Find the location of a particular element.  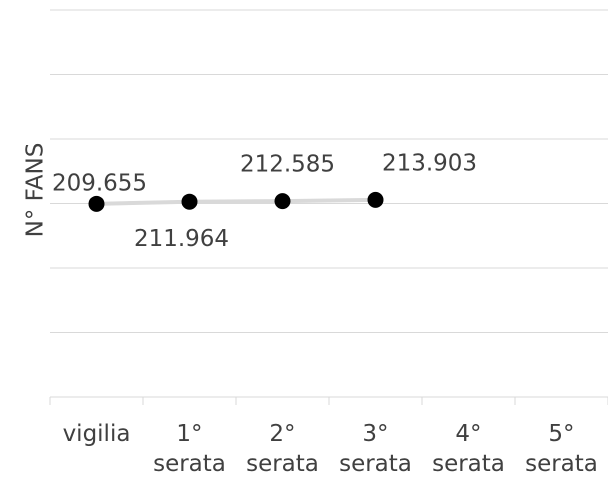

x-tick-label-line: vigilia is located at coordinates (97, 434).